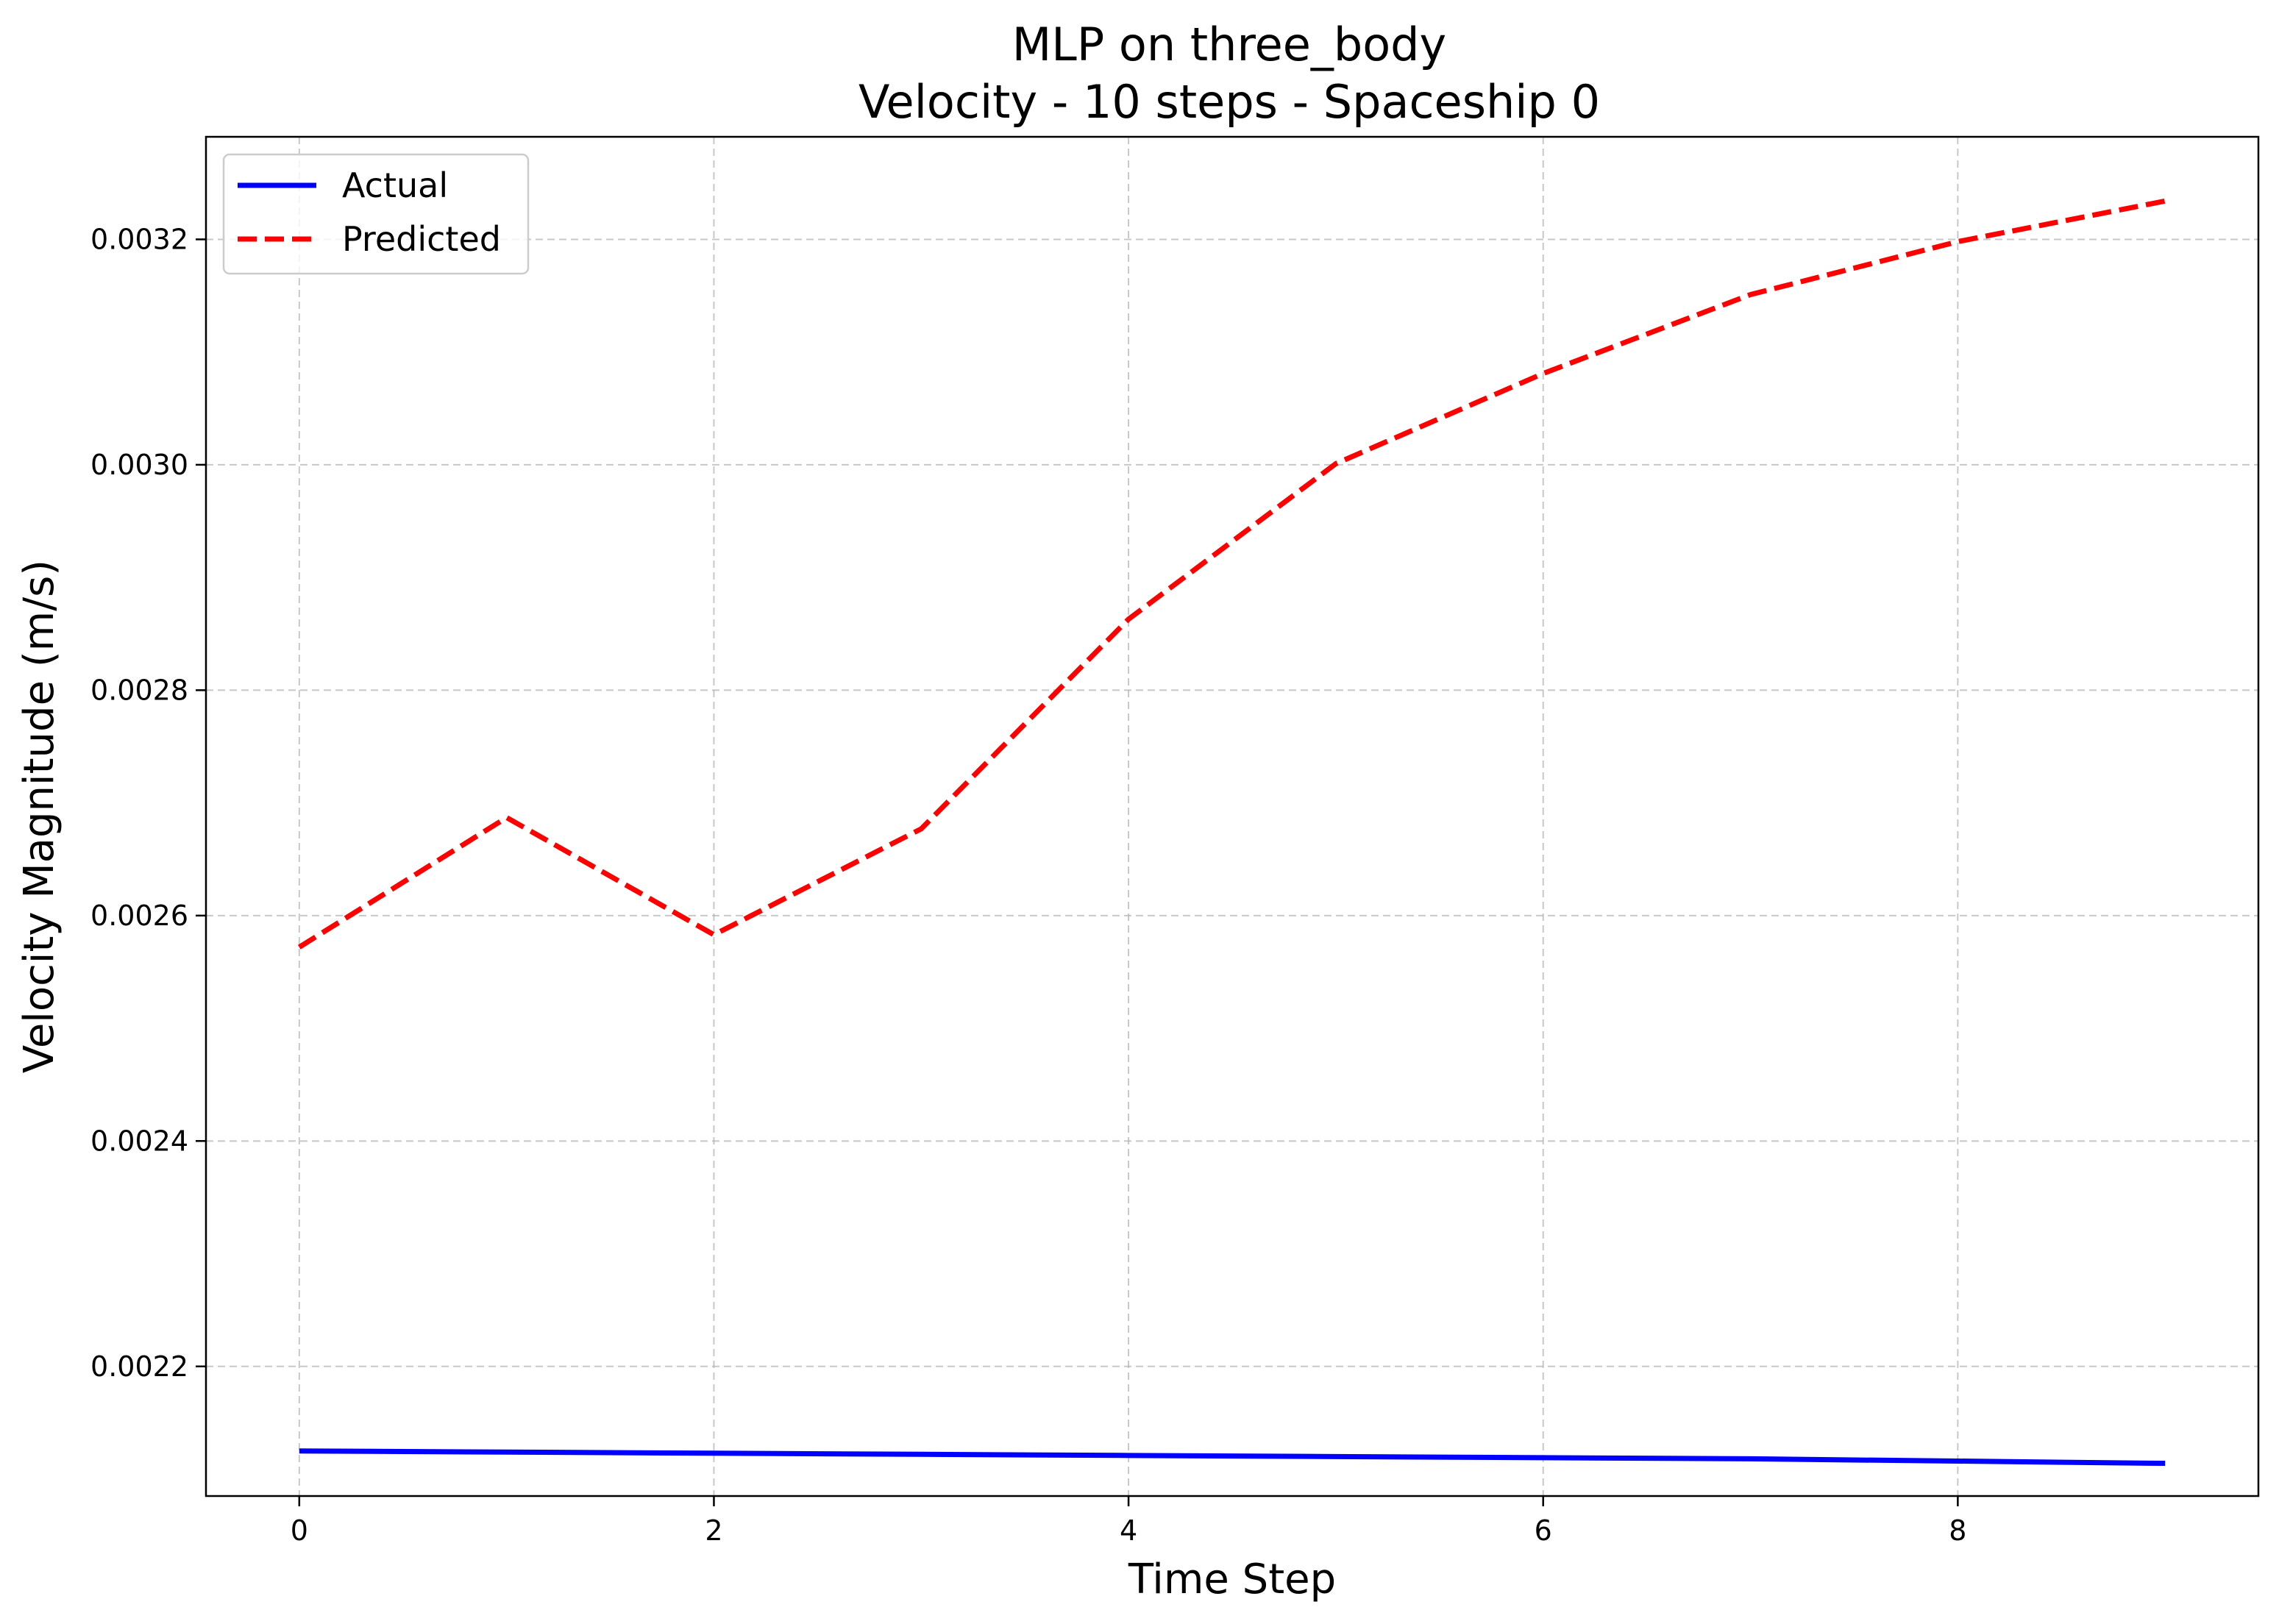 Image resolution: width=2279 pixels, height=1624 pixels. Describe the element at coordinates (713, 1530) in the screenshot. I see `x-tick-label: 2` at that location.